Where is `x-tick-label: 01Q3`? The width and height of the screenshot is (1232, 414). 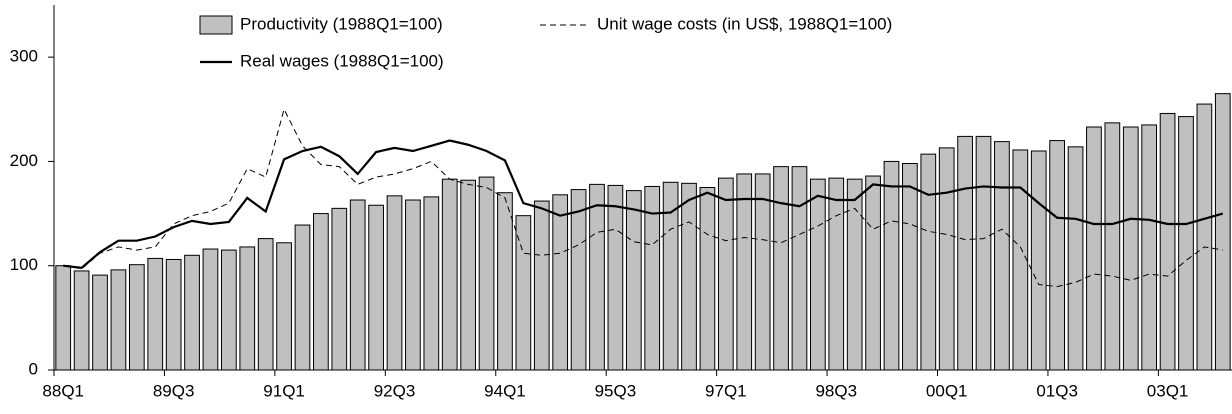
x-tick-label: 01Q3 is located at coordinates (1057, 390).